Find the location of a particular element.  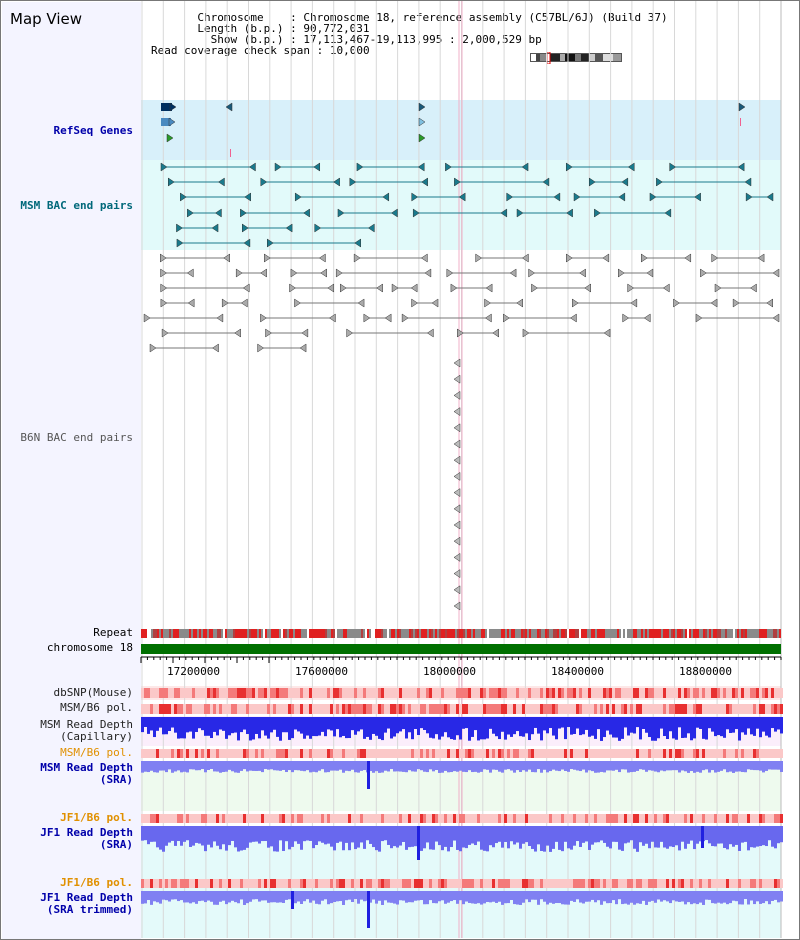

track-label-msm-b6-pol: MSM/B6 pol. is located at coordinates (96, 707).